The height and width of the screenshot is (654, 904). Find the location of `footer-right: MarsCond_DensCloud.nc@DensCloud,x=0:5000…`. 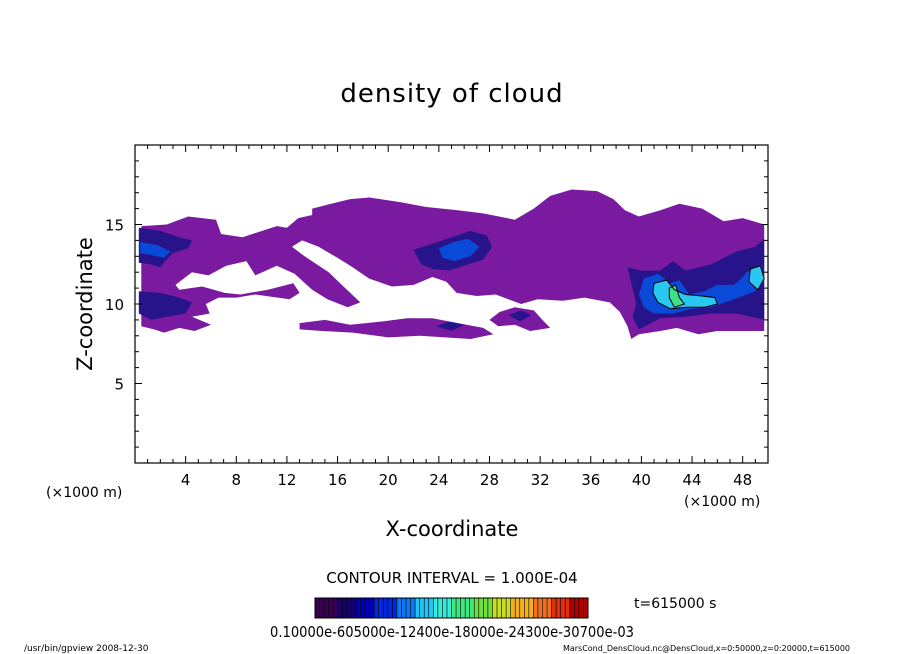

footer-right: MarsCond_DensCloud.nc@DensCloud,x=0:5000… is located at coordinates (706, 648).